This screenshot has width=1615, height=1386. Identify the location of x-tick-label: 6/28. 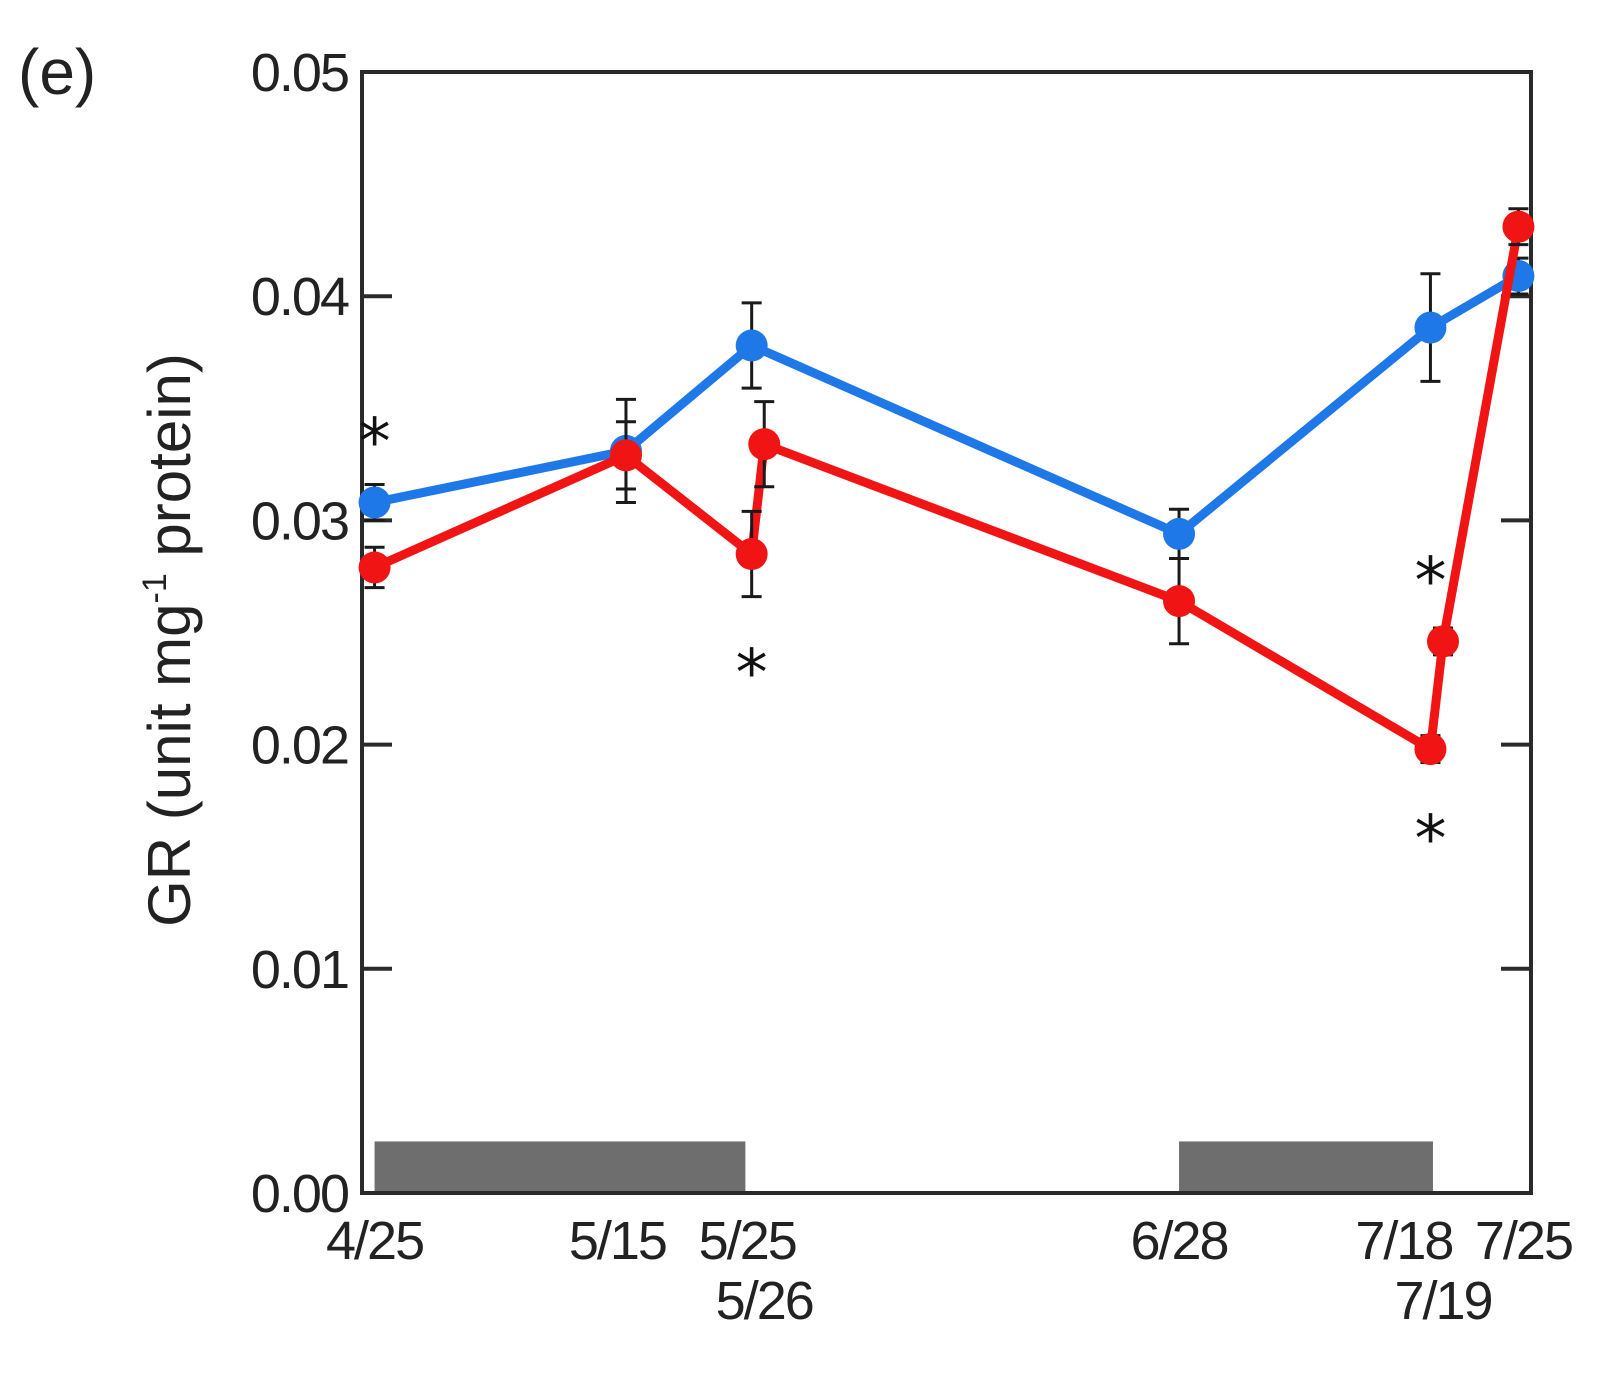
(1178, 1241).